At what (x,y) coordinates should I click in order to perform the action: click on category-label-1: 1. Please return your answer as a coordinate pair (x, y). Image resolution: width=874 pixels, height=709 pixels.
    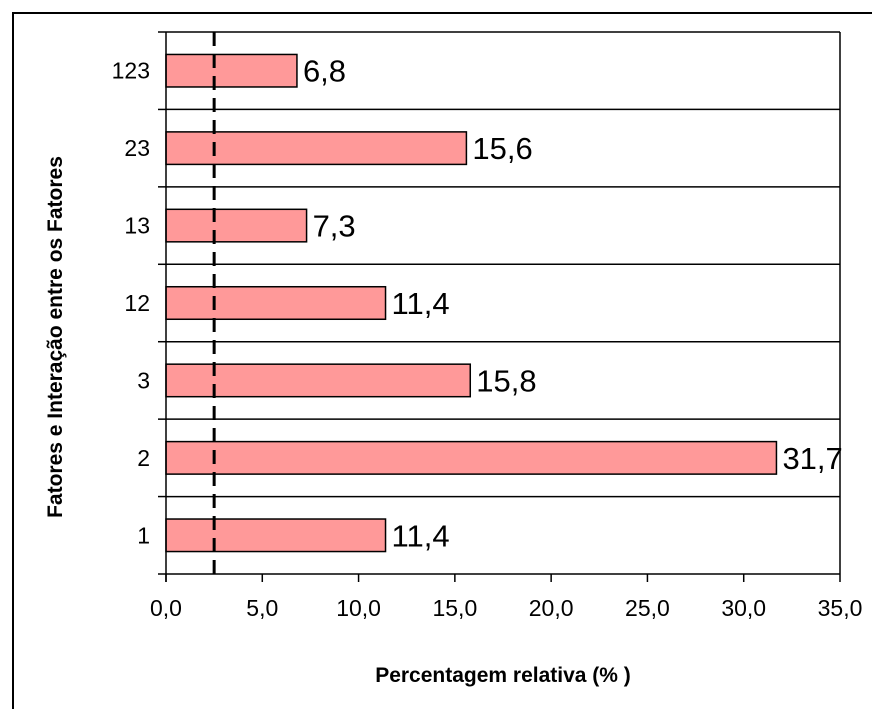
    Looking at the image, I should click on (143, 535).